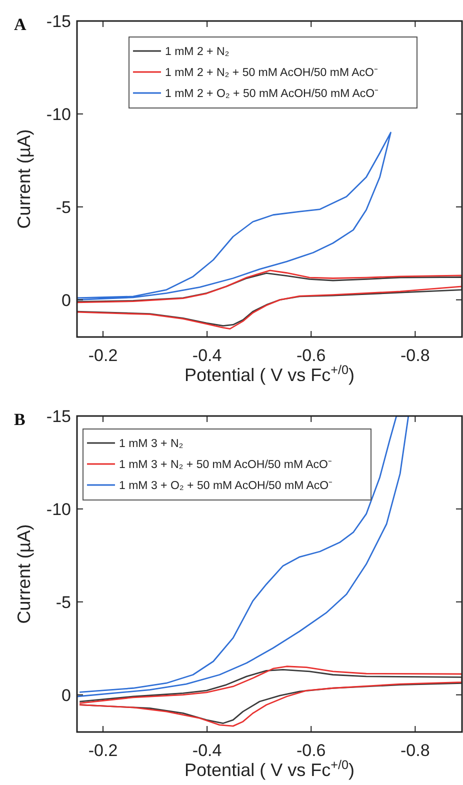  What do you see at coordinates (151, 444) in the screenshot?
I see `legend-label: 1 mM 3 + N₂` at bounding box center [151, 444].